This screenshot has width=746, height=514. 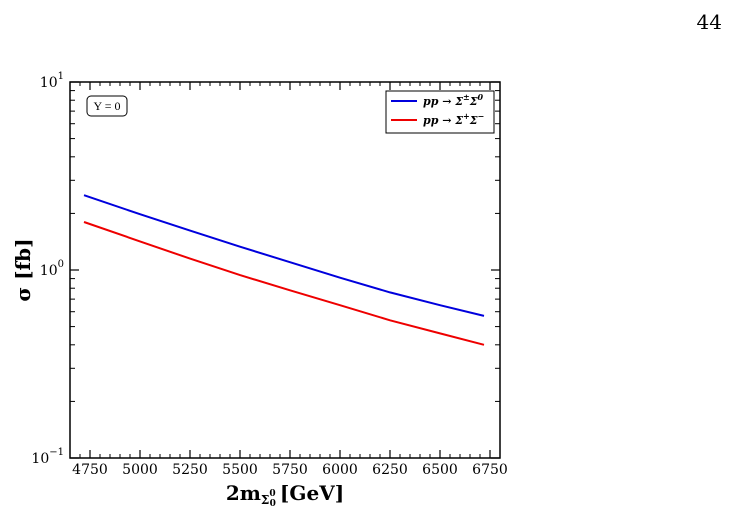 I want to click on annotation-border, so click(x=107, y=106).